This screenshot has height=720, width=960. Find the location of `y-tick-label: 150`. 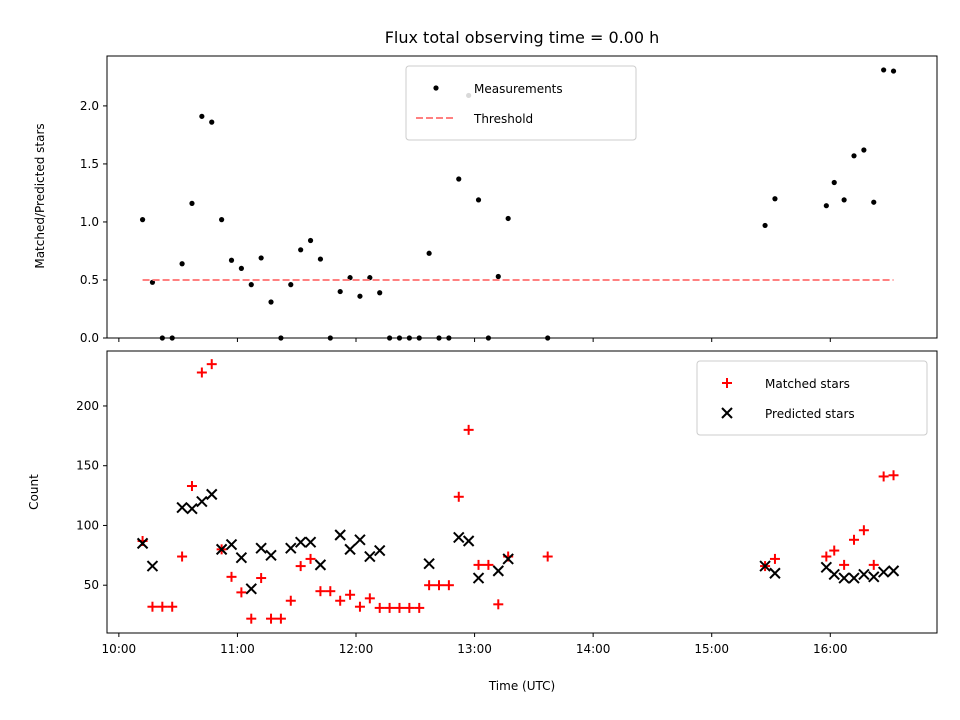

y-tick-label: 150 is located at coordinates (87, 466).